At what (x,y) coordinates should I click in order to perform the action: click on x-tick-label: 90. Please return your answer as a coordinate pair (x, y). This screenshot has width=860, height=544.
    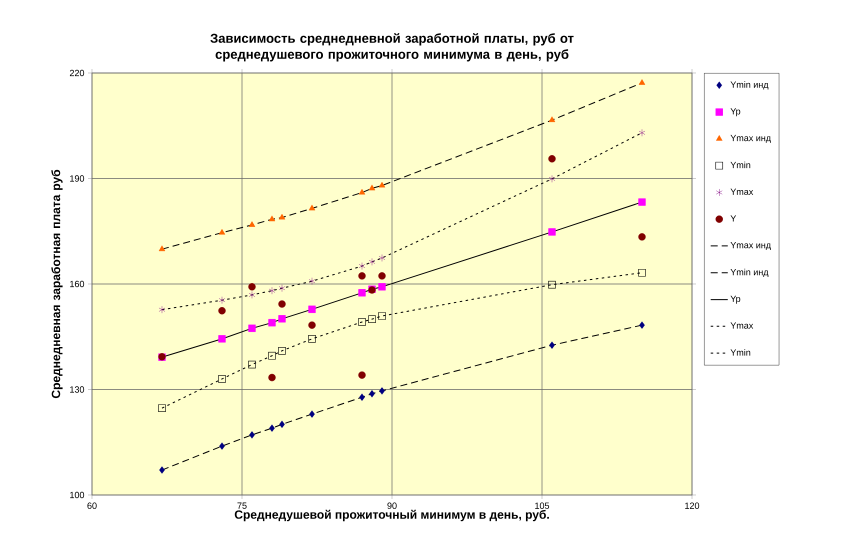
    Looking at the image, I should click on (392, 505).